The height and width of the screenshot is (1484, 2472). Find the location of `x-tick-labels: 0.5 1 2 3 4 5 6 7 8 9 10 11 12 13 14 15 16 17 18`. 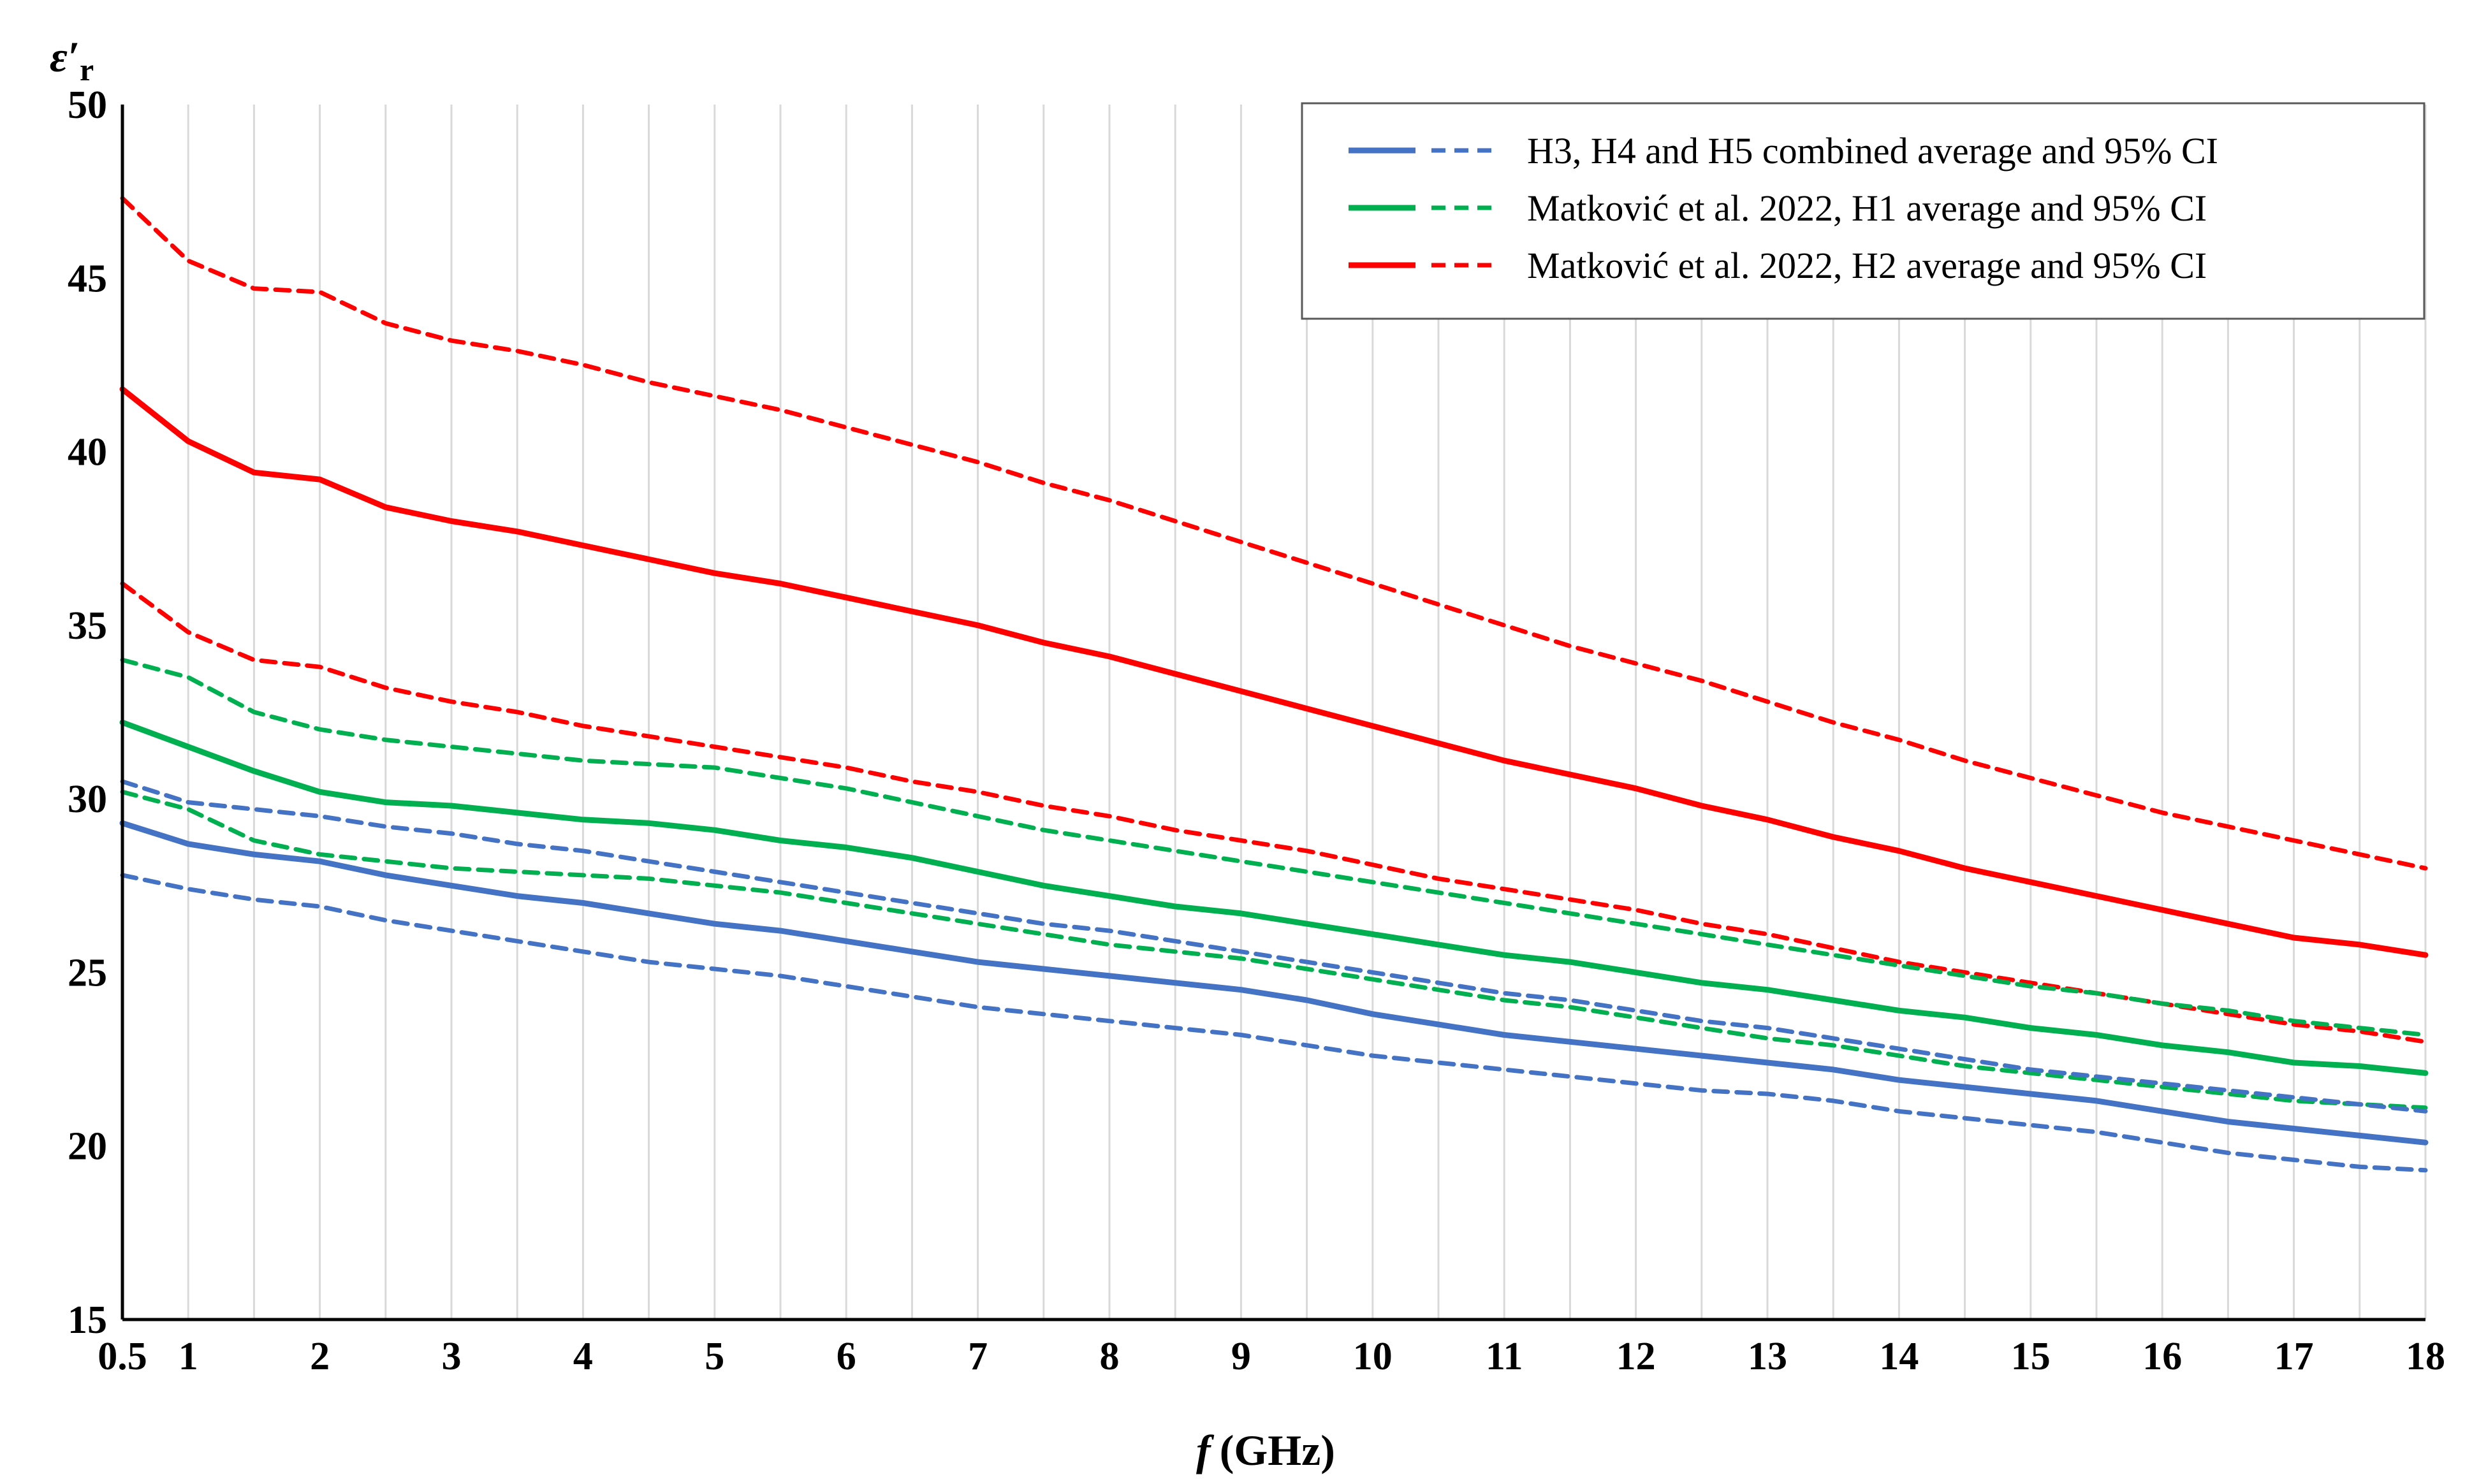

x-tick-labels: 0.5 1 2 3 4 5 6 7 8 9 10 11 12 13 14 15 16 17 18 is located at coordinates (1271, 1356).